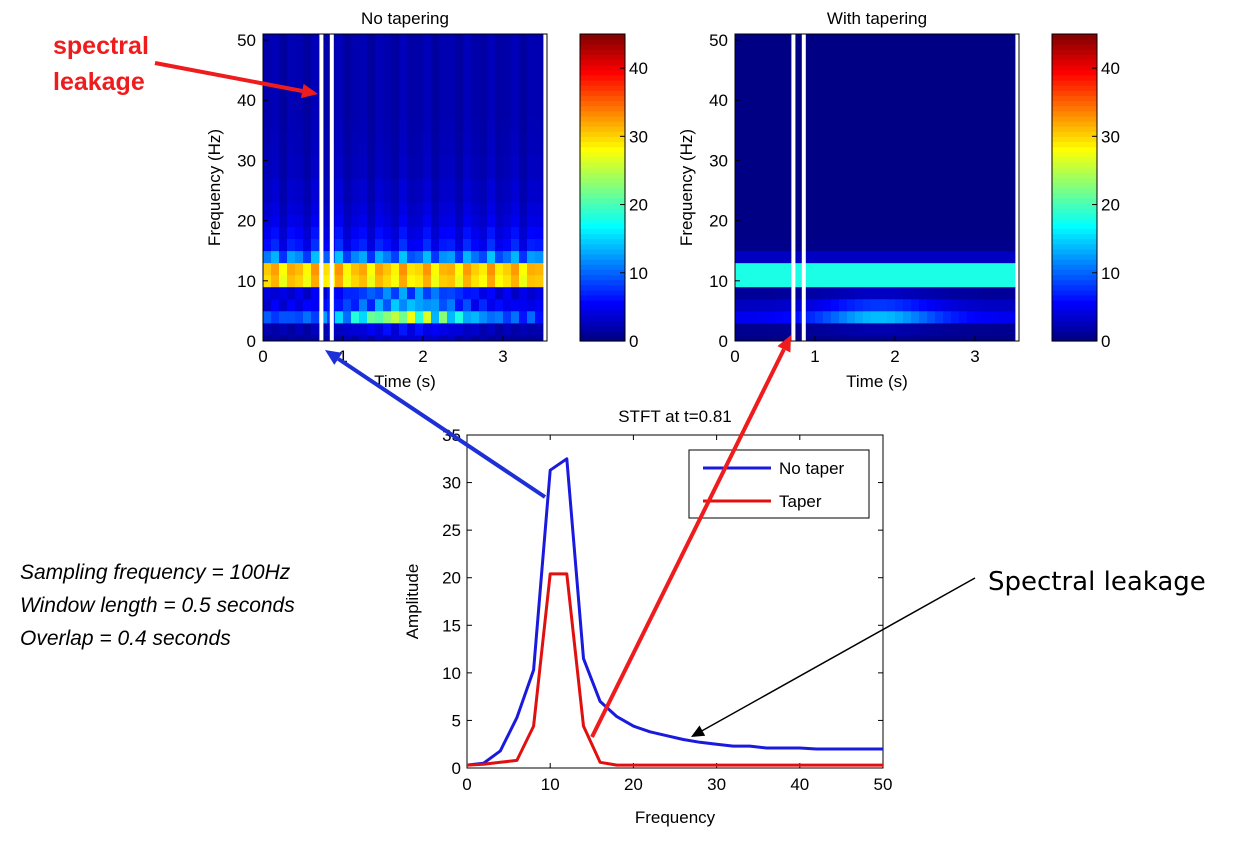 The image size is (1240, 844). I want to click on colorbar-frame, so click(602, 187).